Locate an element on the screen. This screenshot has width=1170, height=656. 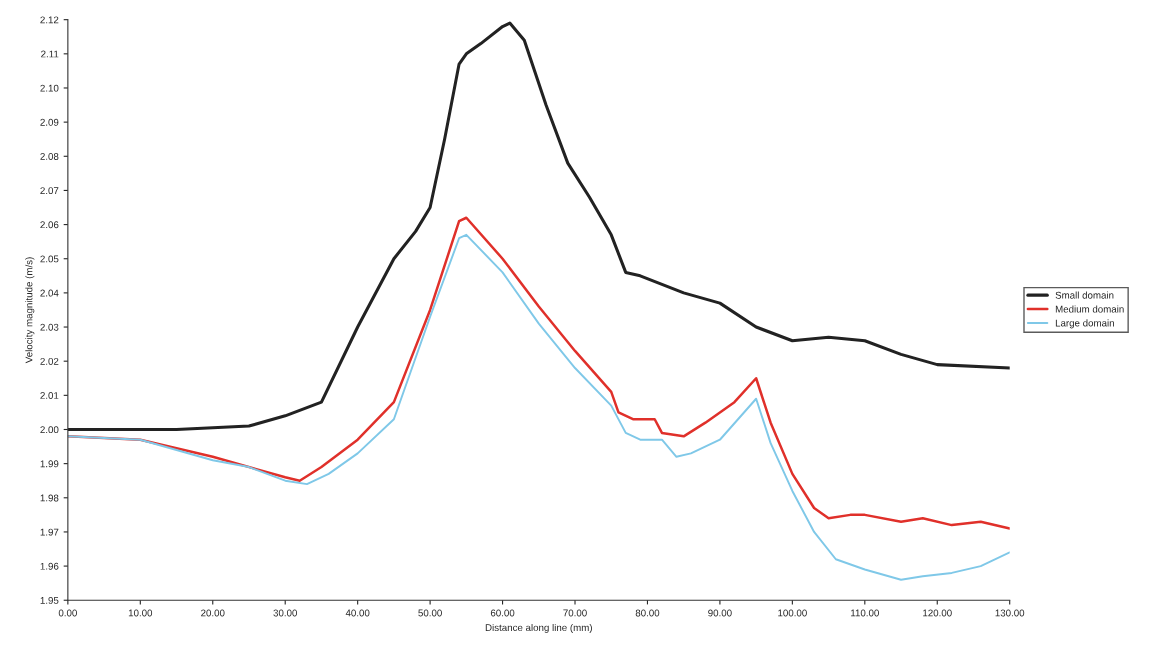
legend-label: Large domain is located at coordinates (1084, 324).